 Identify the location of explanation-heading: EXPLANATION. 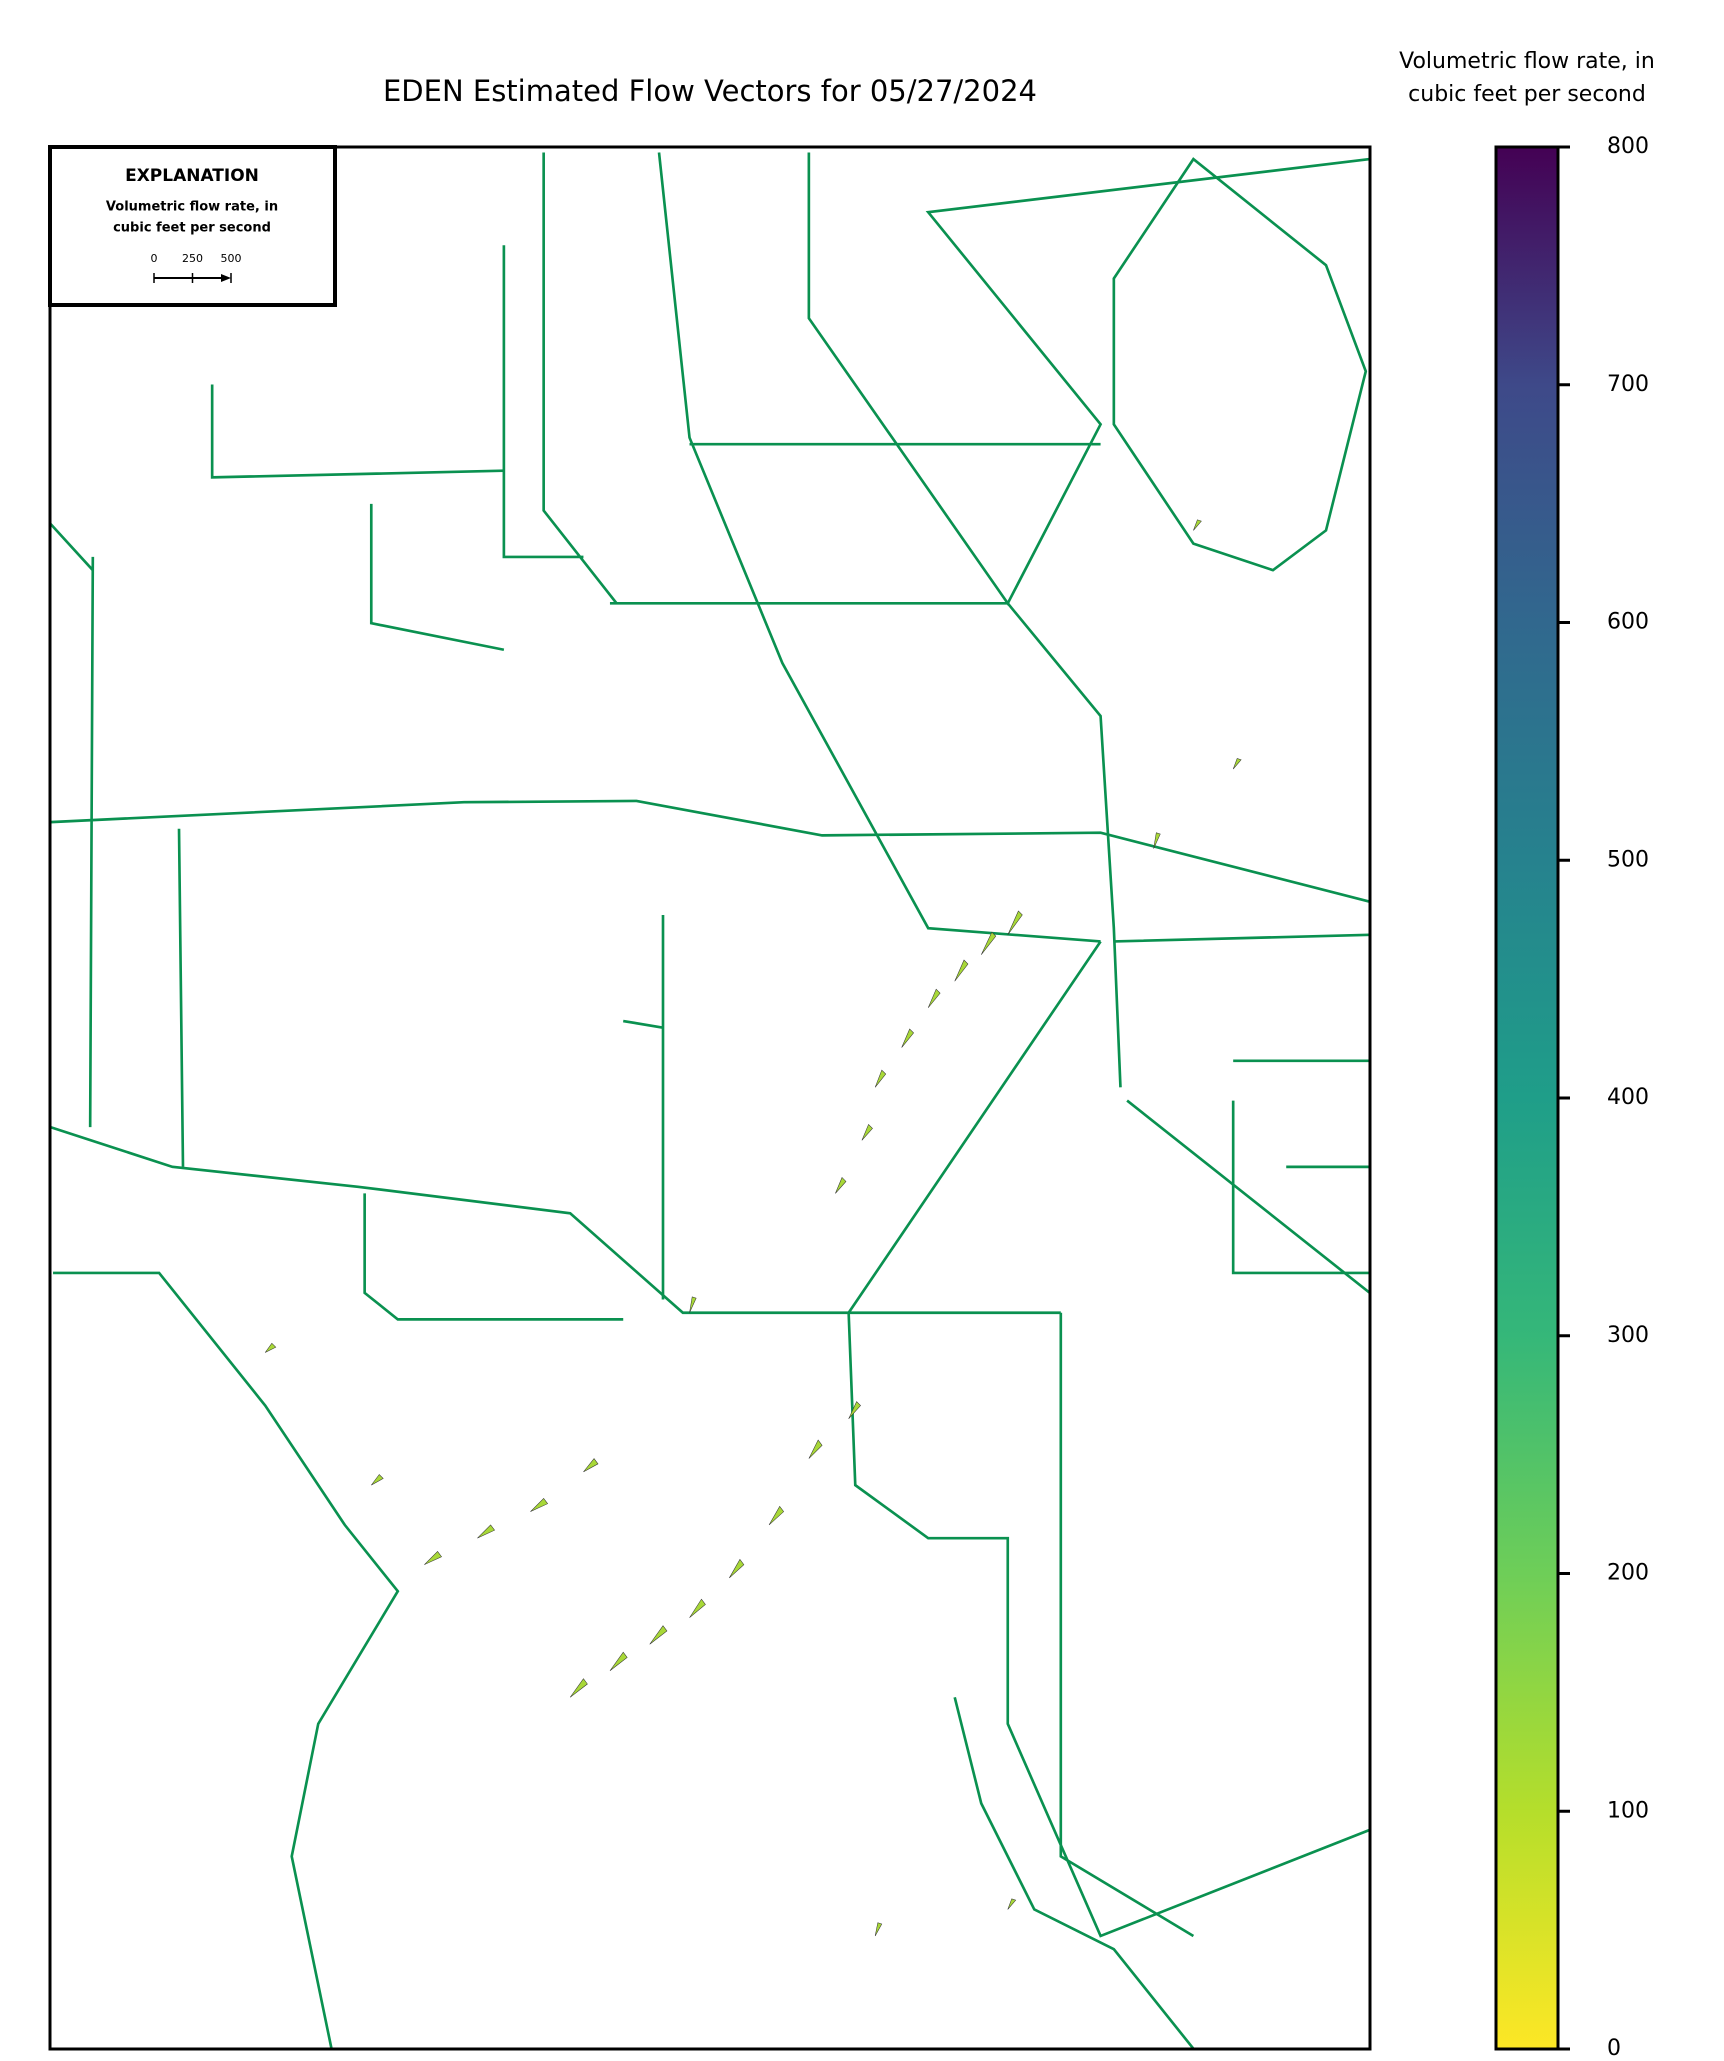
(192, 176).